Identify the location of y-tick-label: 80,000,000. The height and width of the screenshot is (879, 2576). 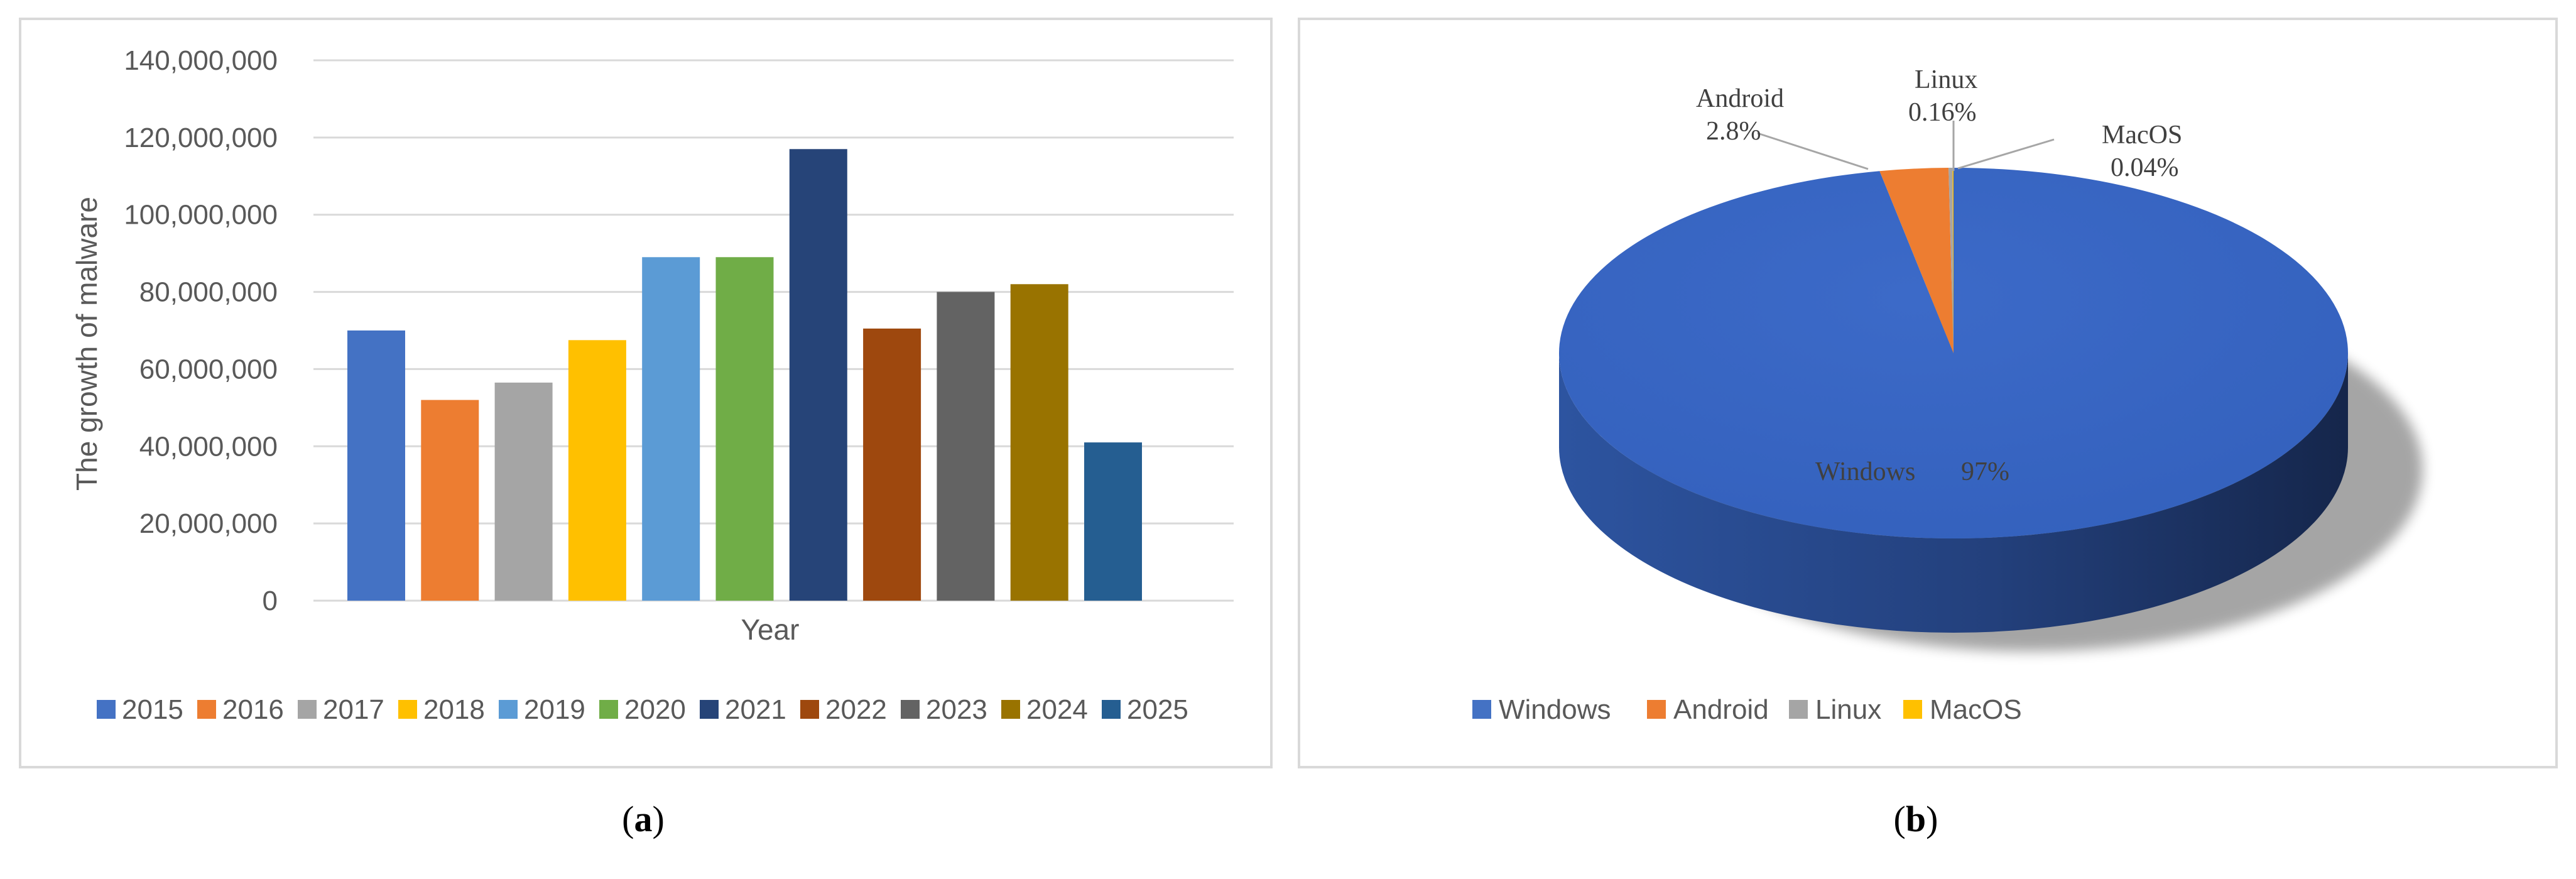
(208, 292).